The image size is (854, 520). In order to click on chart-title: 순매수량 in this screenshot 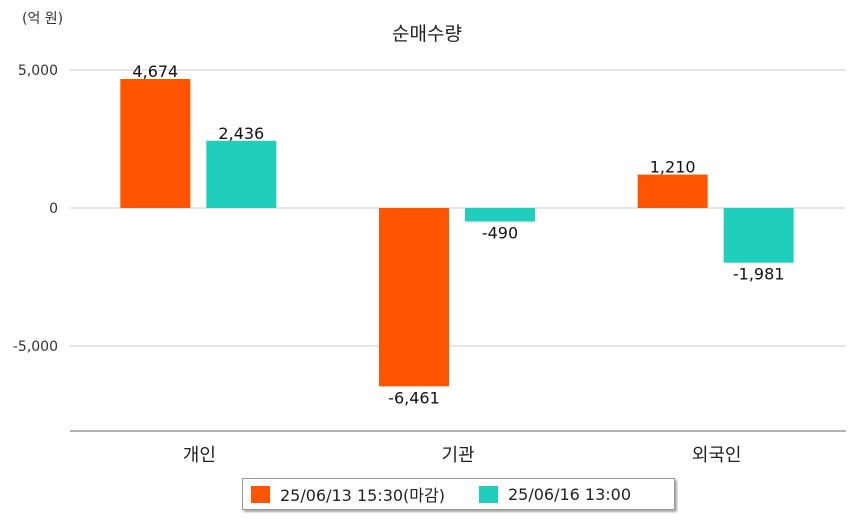, I will do `click(427, 34)`.